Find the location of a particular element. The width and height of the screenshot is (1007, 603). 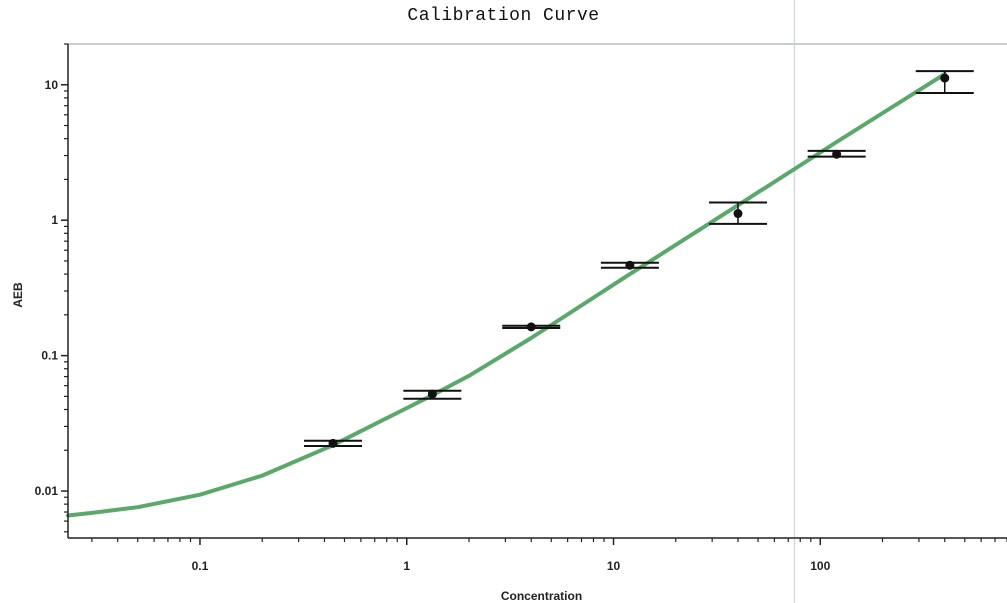

y-tick-label: 0.01 is located at coordinates (47, 491).